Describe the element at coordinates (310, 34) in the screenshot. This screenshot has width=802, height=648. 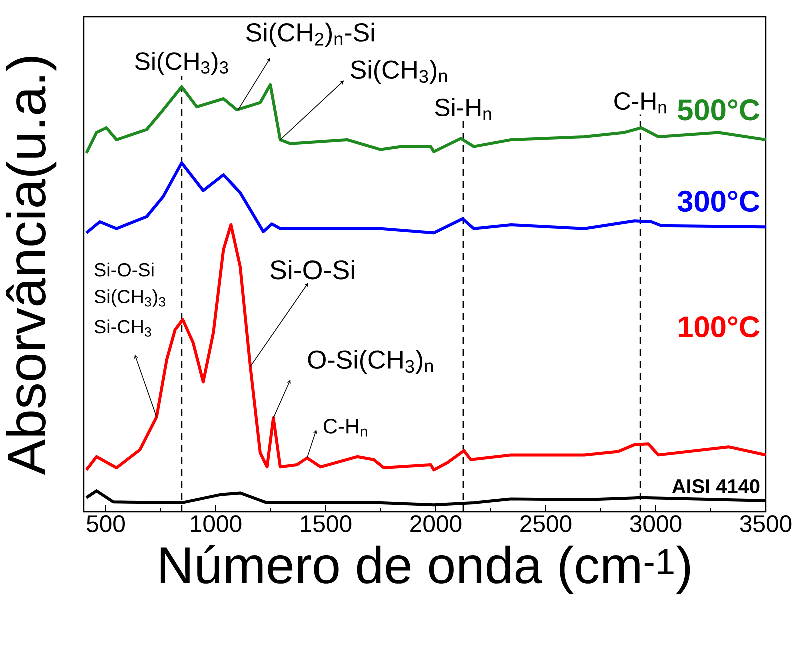
I see `annotation: Si(CH$_{2}$)$_{n}$-Si` at that location.